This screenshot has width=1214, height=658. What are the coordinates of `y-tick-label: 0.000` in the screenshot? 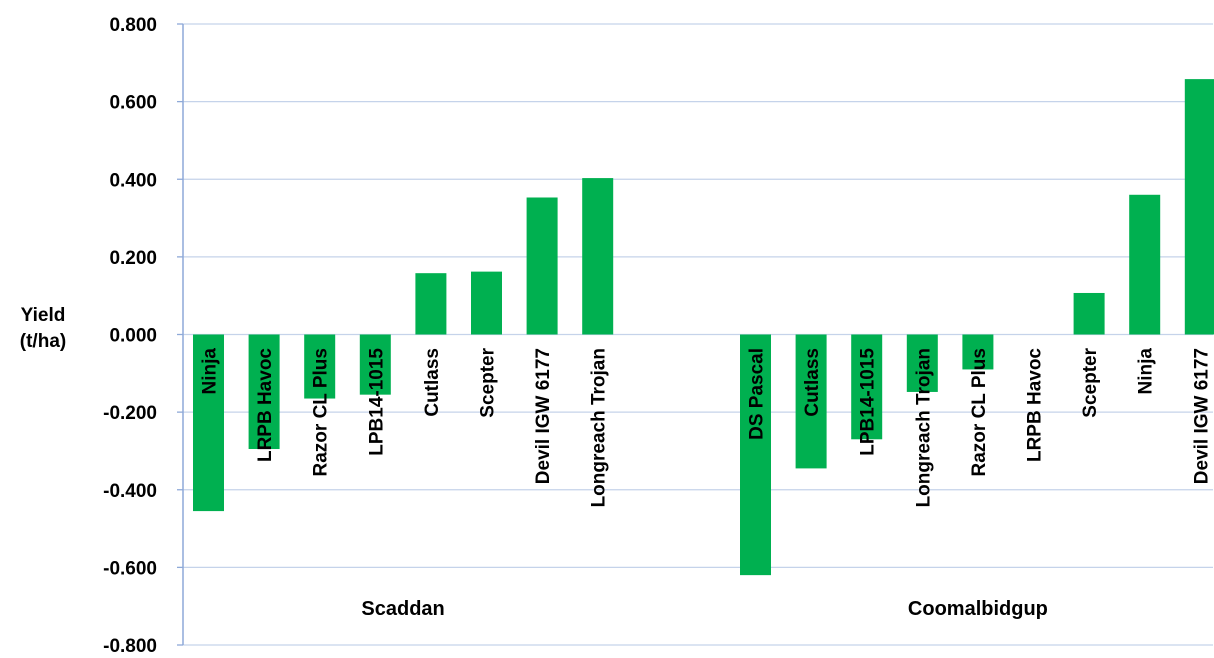 It's located at (133, 336).